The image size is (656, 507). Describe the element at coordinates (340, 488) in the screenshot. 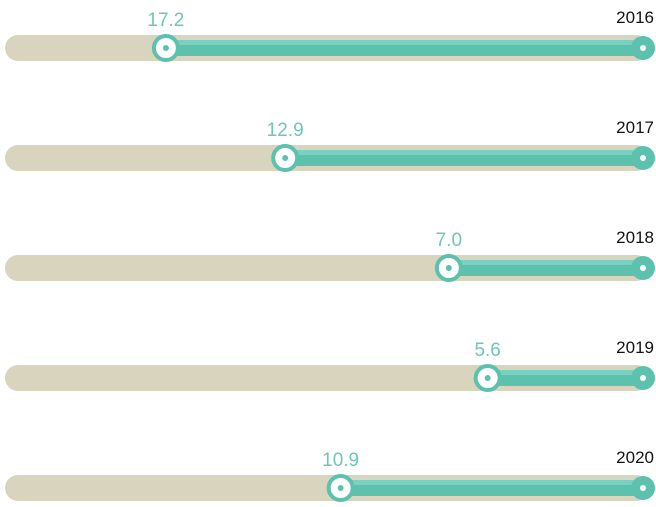

I see `start-marker-dot-2020` at that location.